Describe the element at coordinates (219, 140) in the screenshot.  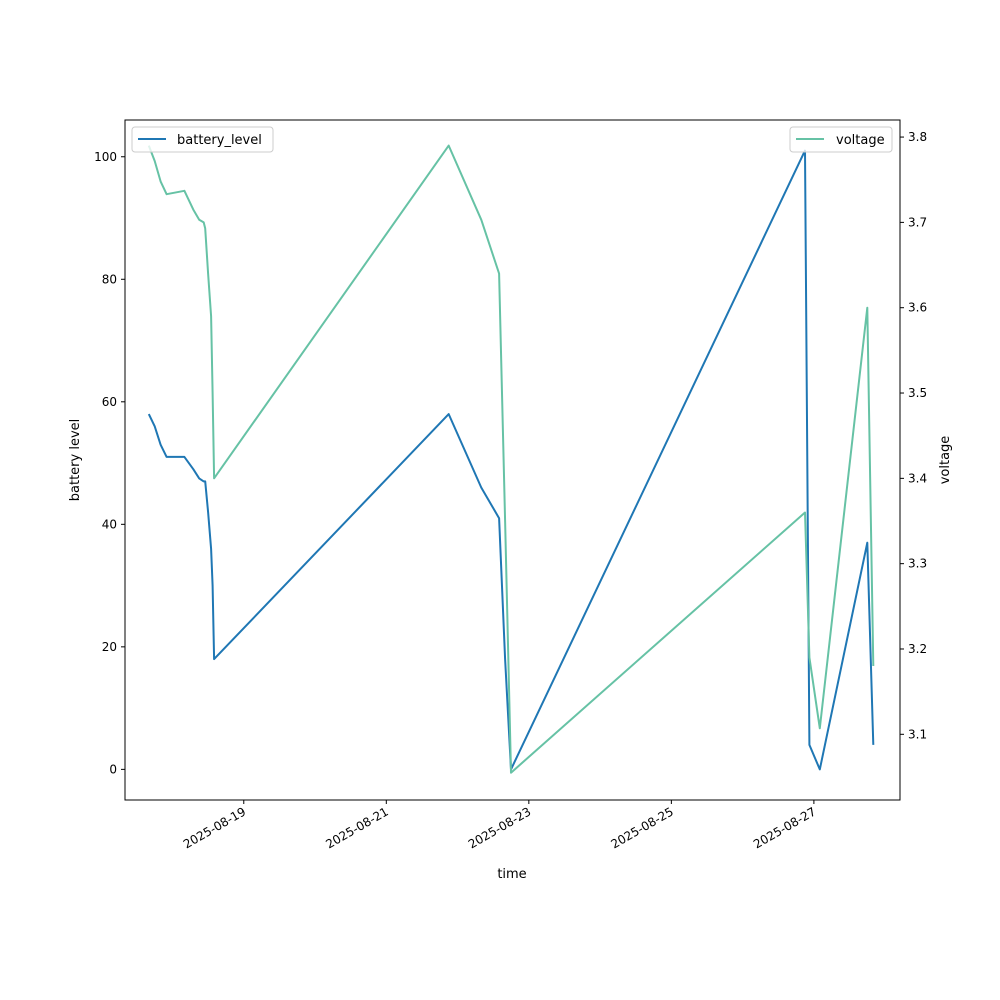
I see `legend-left-label: battery_level` at that location.